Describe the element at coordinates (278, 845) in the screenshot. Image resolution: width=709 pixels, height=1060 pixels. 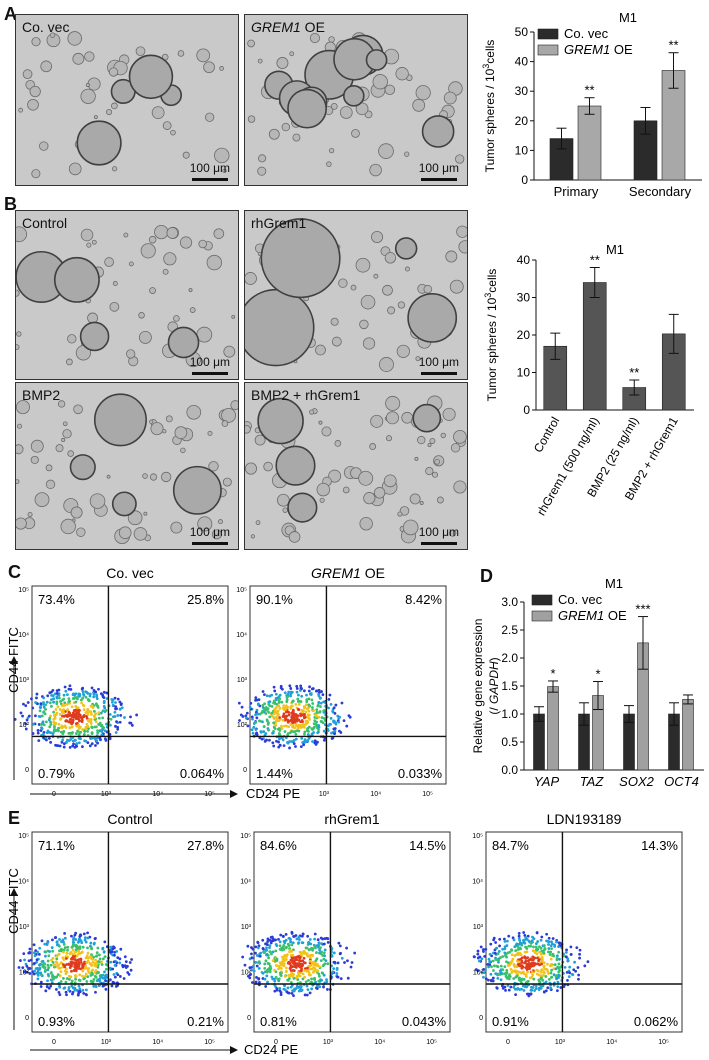
I see `quadrant-ul: 84.6%` at that location.